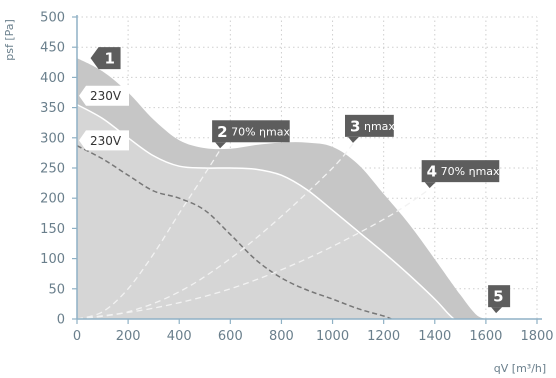 The height and width of the screenshot is (378, 556). Describe the element at coordinates (61, 320) in the screenshot. I see `y-tick-label: 0` at that location.